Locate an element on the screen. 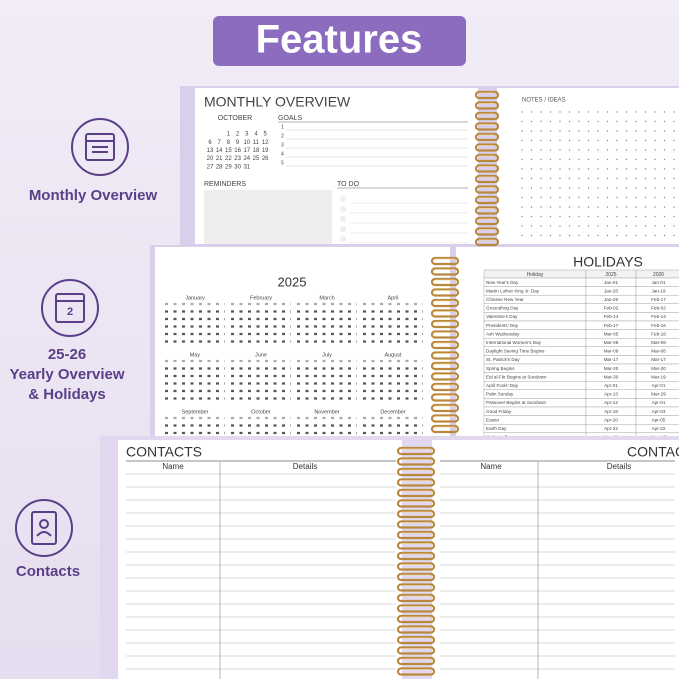 Image resolution: width=679 pixels, height=679 pixels. calendar-day: 4 is located at coordinates (256, 135).